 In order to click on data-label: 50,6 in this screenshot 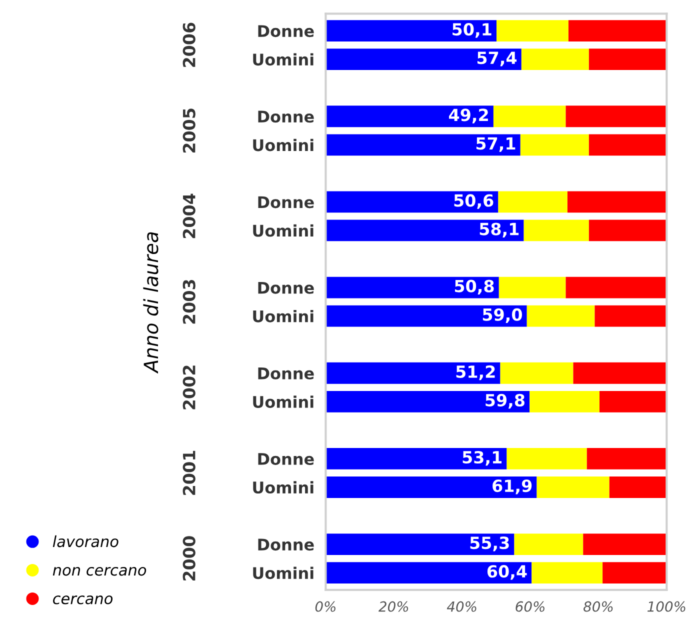, I will do `click(474, 201)`.